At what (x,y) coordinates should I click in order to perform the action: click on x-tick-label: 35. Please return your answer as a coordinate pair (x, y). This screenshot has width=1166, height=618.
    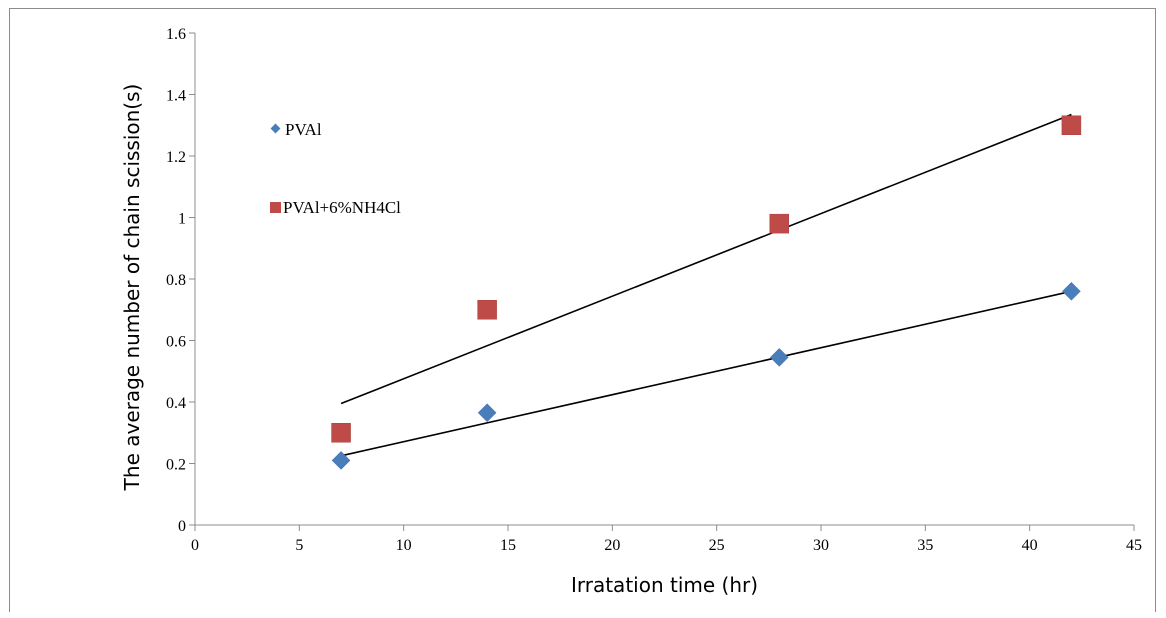
    Looking at the image, I should click on (925, 545).